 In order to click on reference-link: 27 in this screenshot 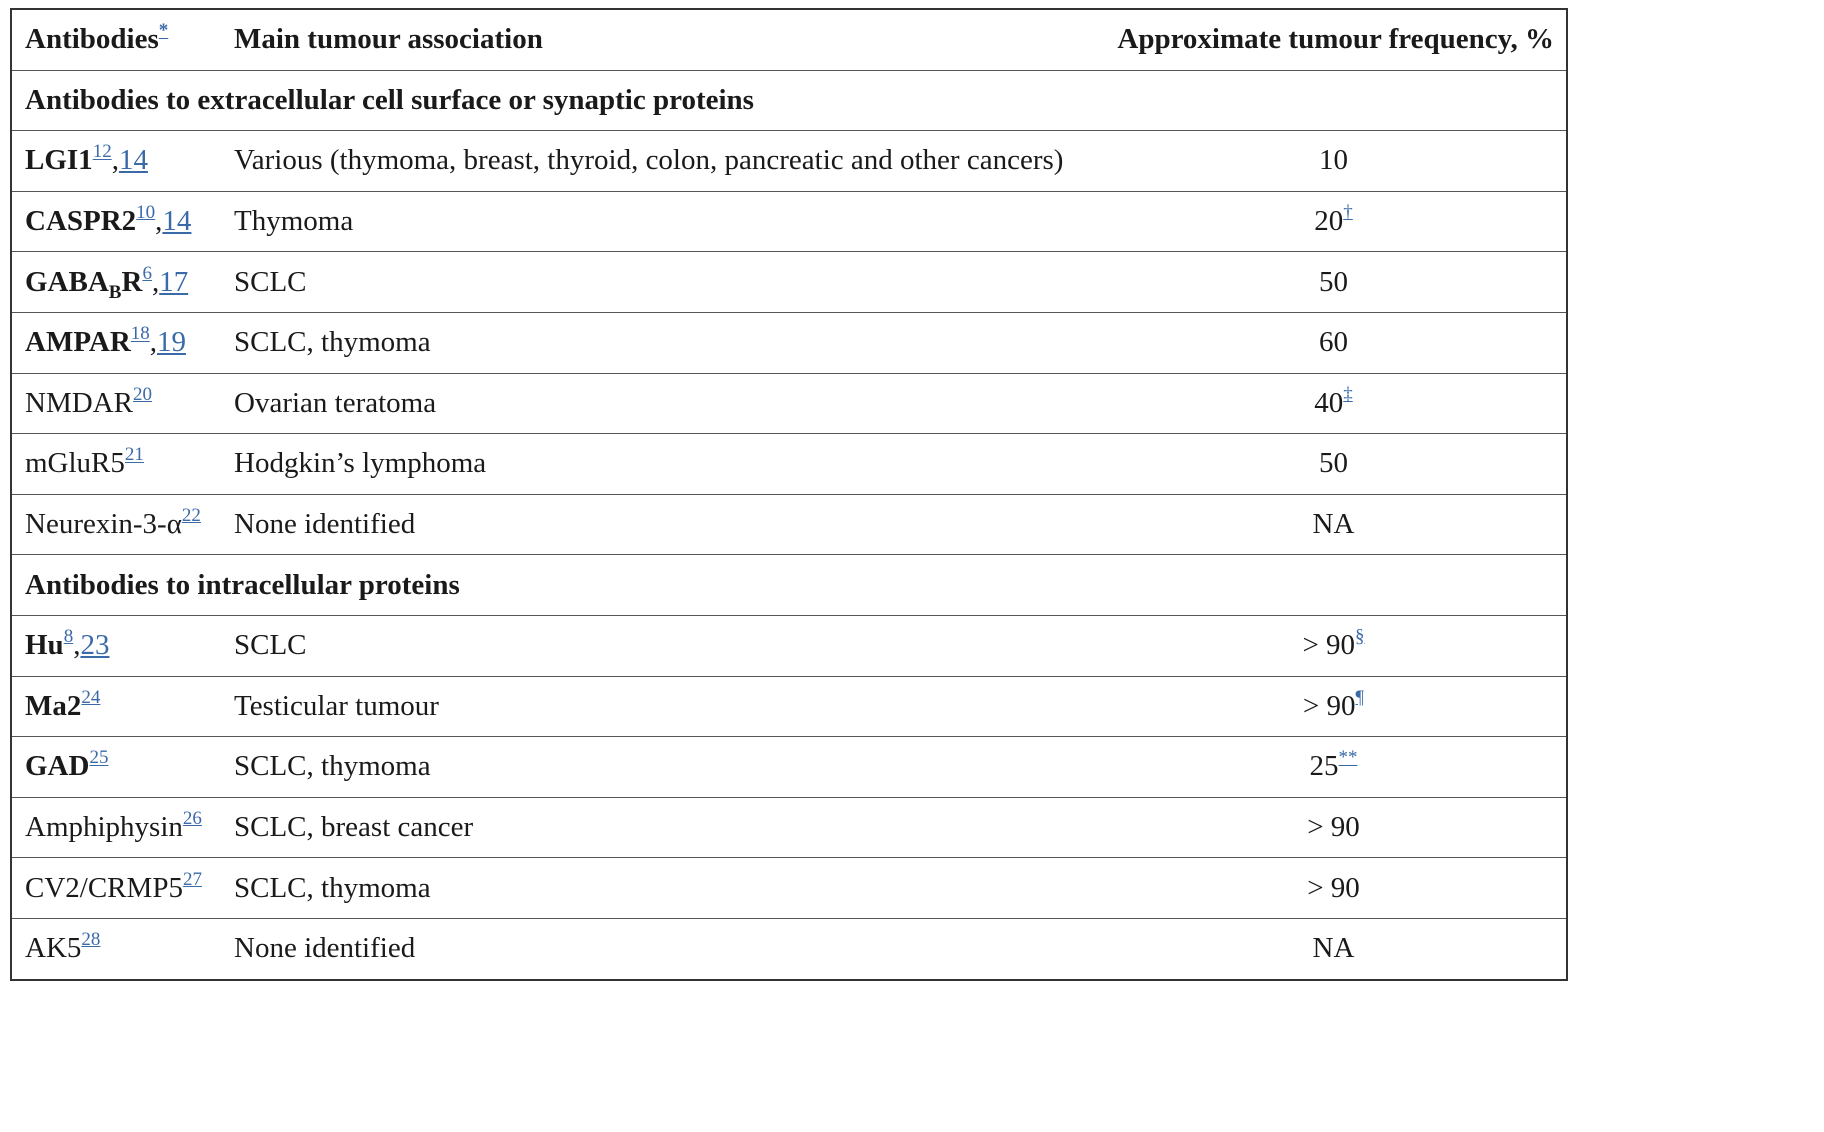, I will do `click(192, 879)`.